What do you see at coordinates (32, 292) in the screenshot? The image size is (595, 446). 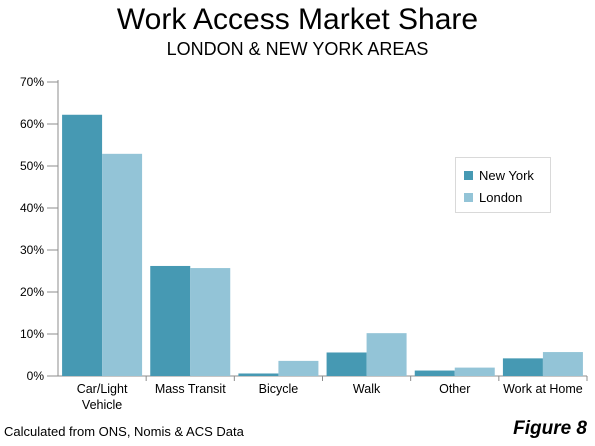 I see `y-tick-label: 20%` at bounding box center [32, 292].